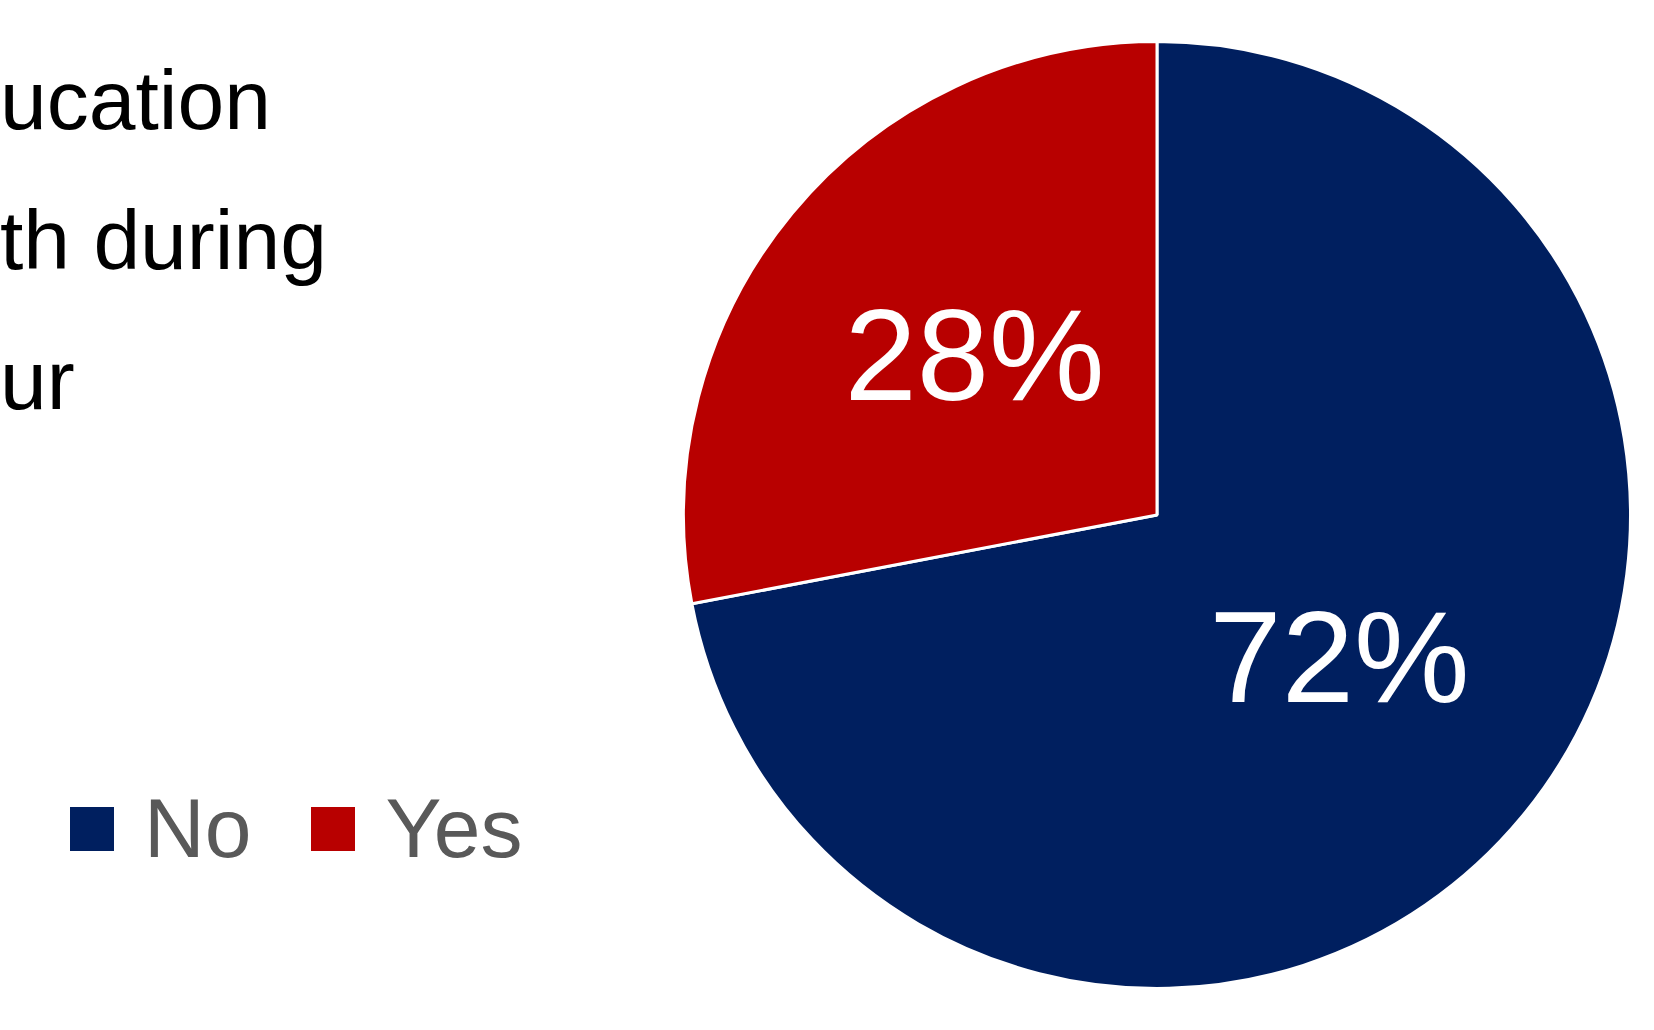 Image resolution: width=1654 pixels, height=1030 pixels. What do you see at coordinates (1339, 656) in the screenshot?
I see `data-label: 72%` at bounding box center [1339, 656].